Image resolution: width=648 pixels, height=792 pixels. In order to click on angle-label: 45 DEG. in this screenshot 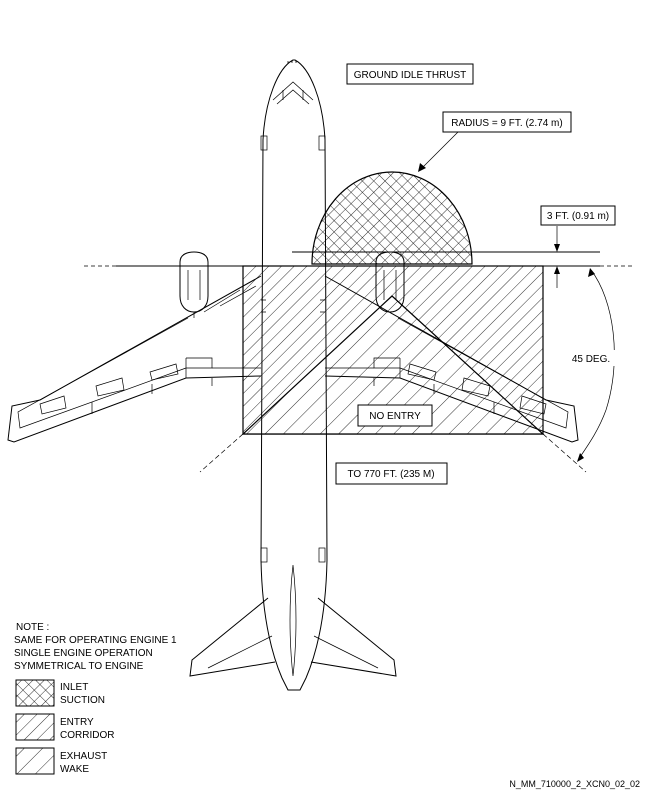, I will do `click(591, 359)`.